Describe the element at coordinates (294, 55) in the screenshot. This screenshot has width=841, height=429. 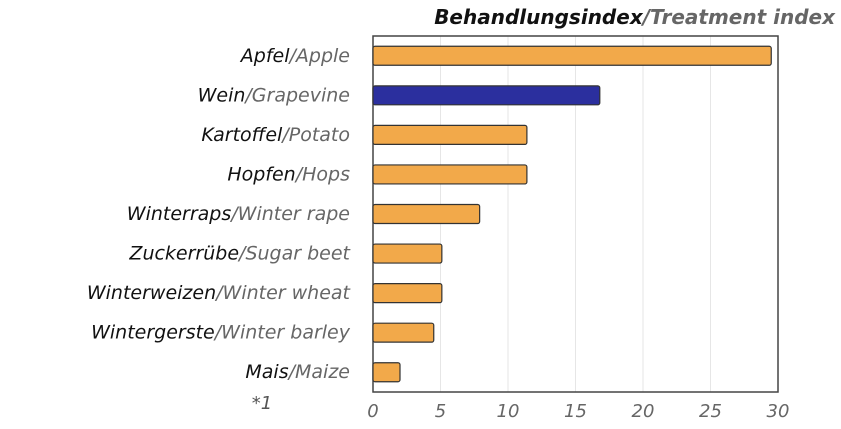
I see `y-tick-label: Apfel/Apple` at that location.